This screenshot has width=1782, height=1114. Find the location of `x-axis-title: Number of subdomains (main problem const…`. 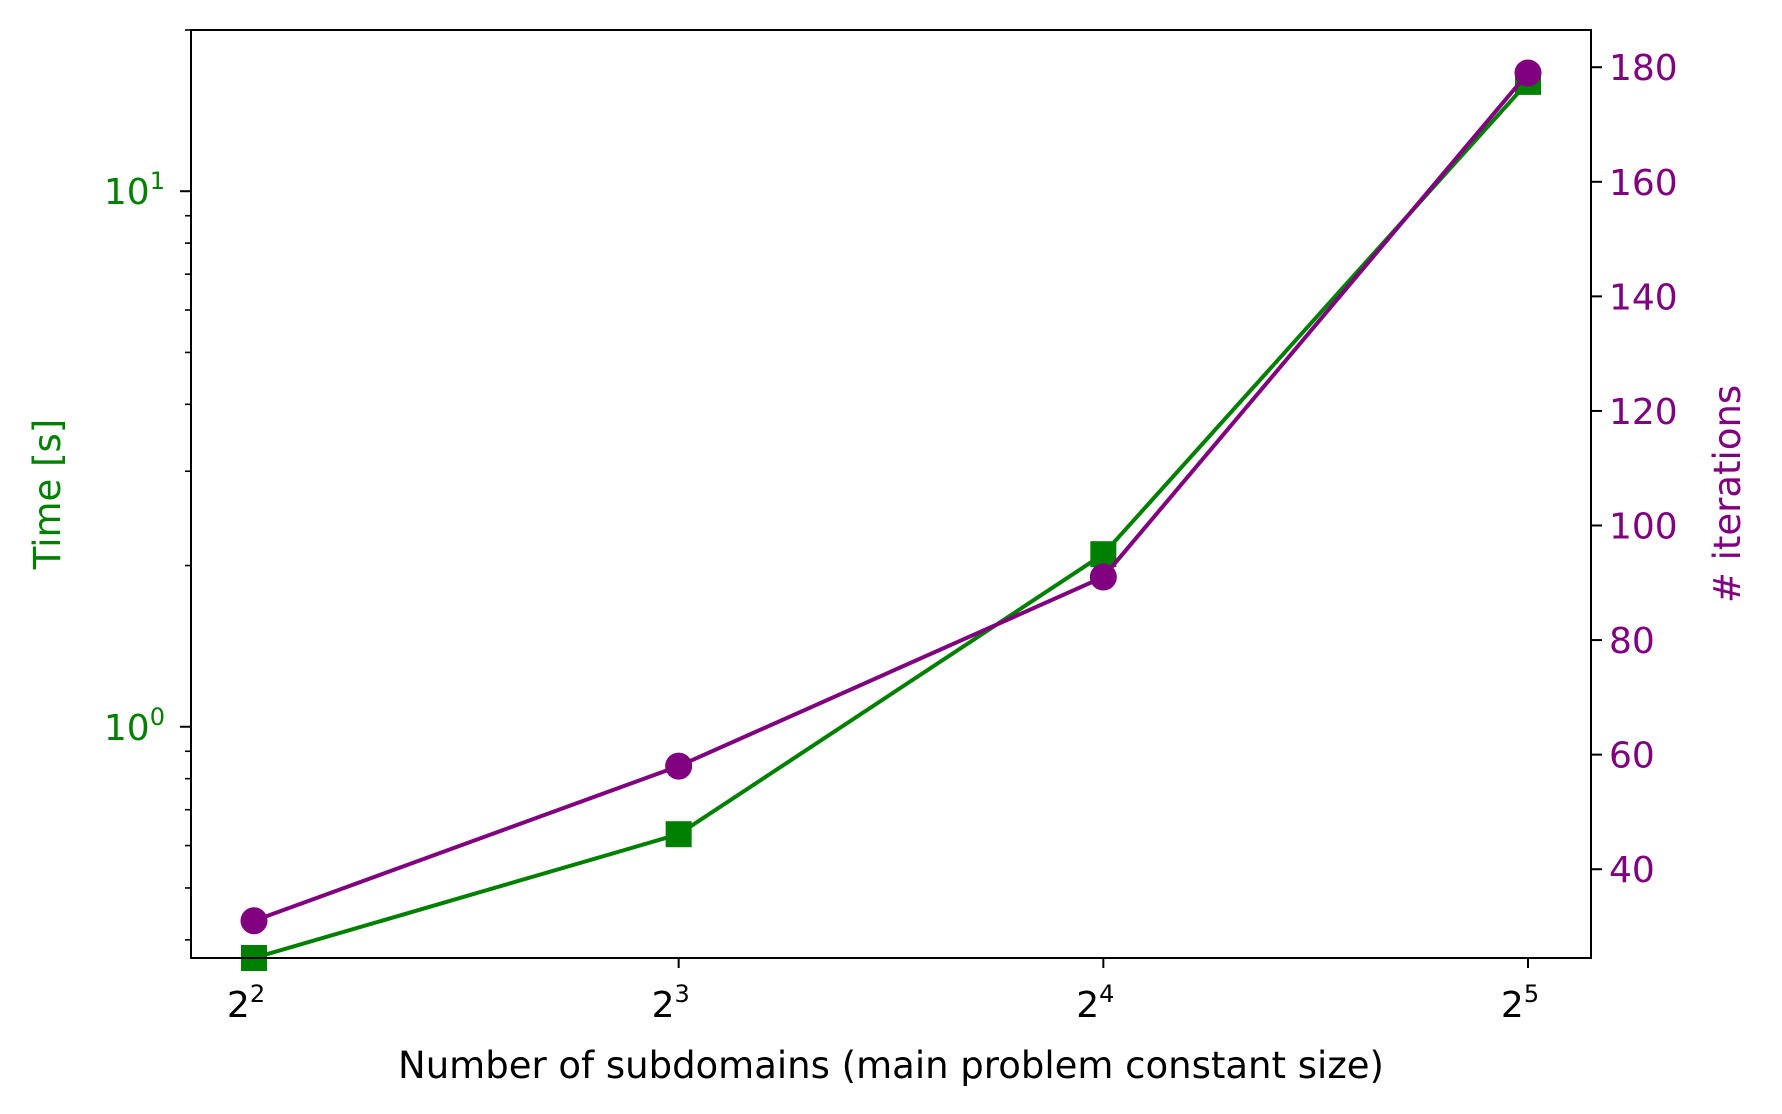

x-axis-title: Number of subdomains (main problem const… is located at coordinates (891, 1065).